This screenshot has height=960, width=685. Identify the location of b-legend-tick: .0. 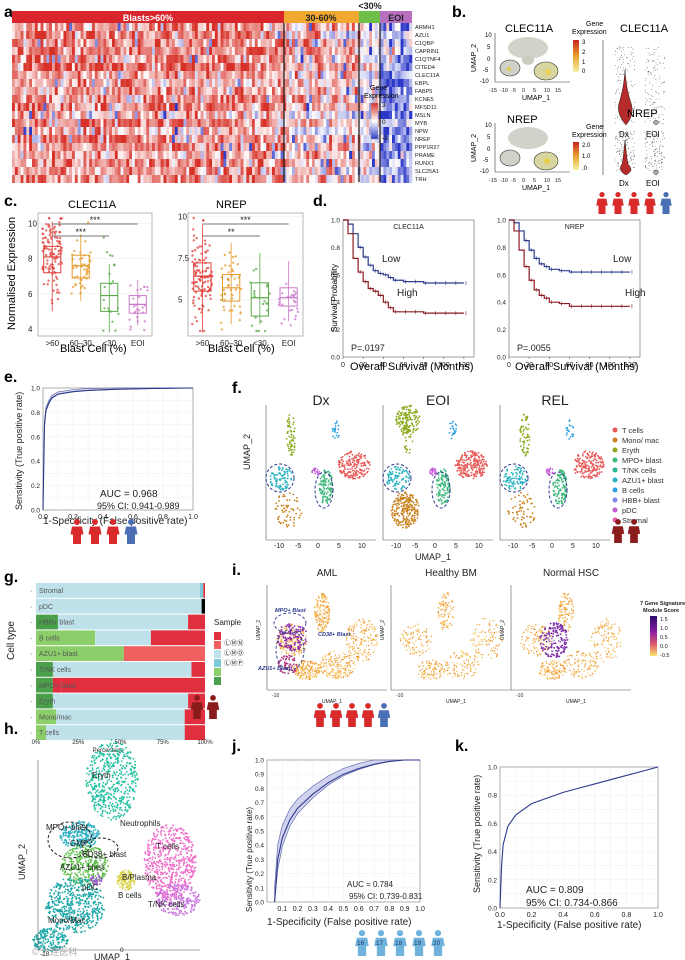
(585, 169).